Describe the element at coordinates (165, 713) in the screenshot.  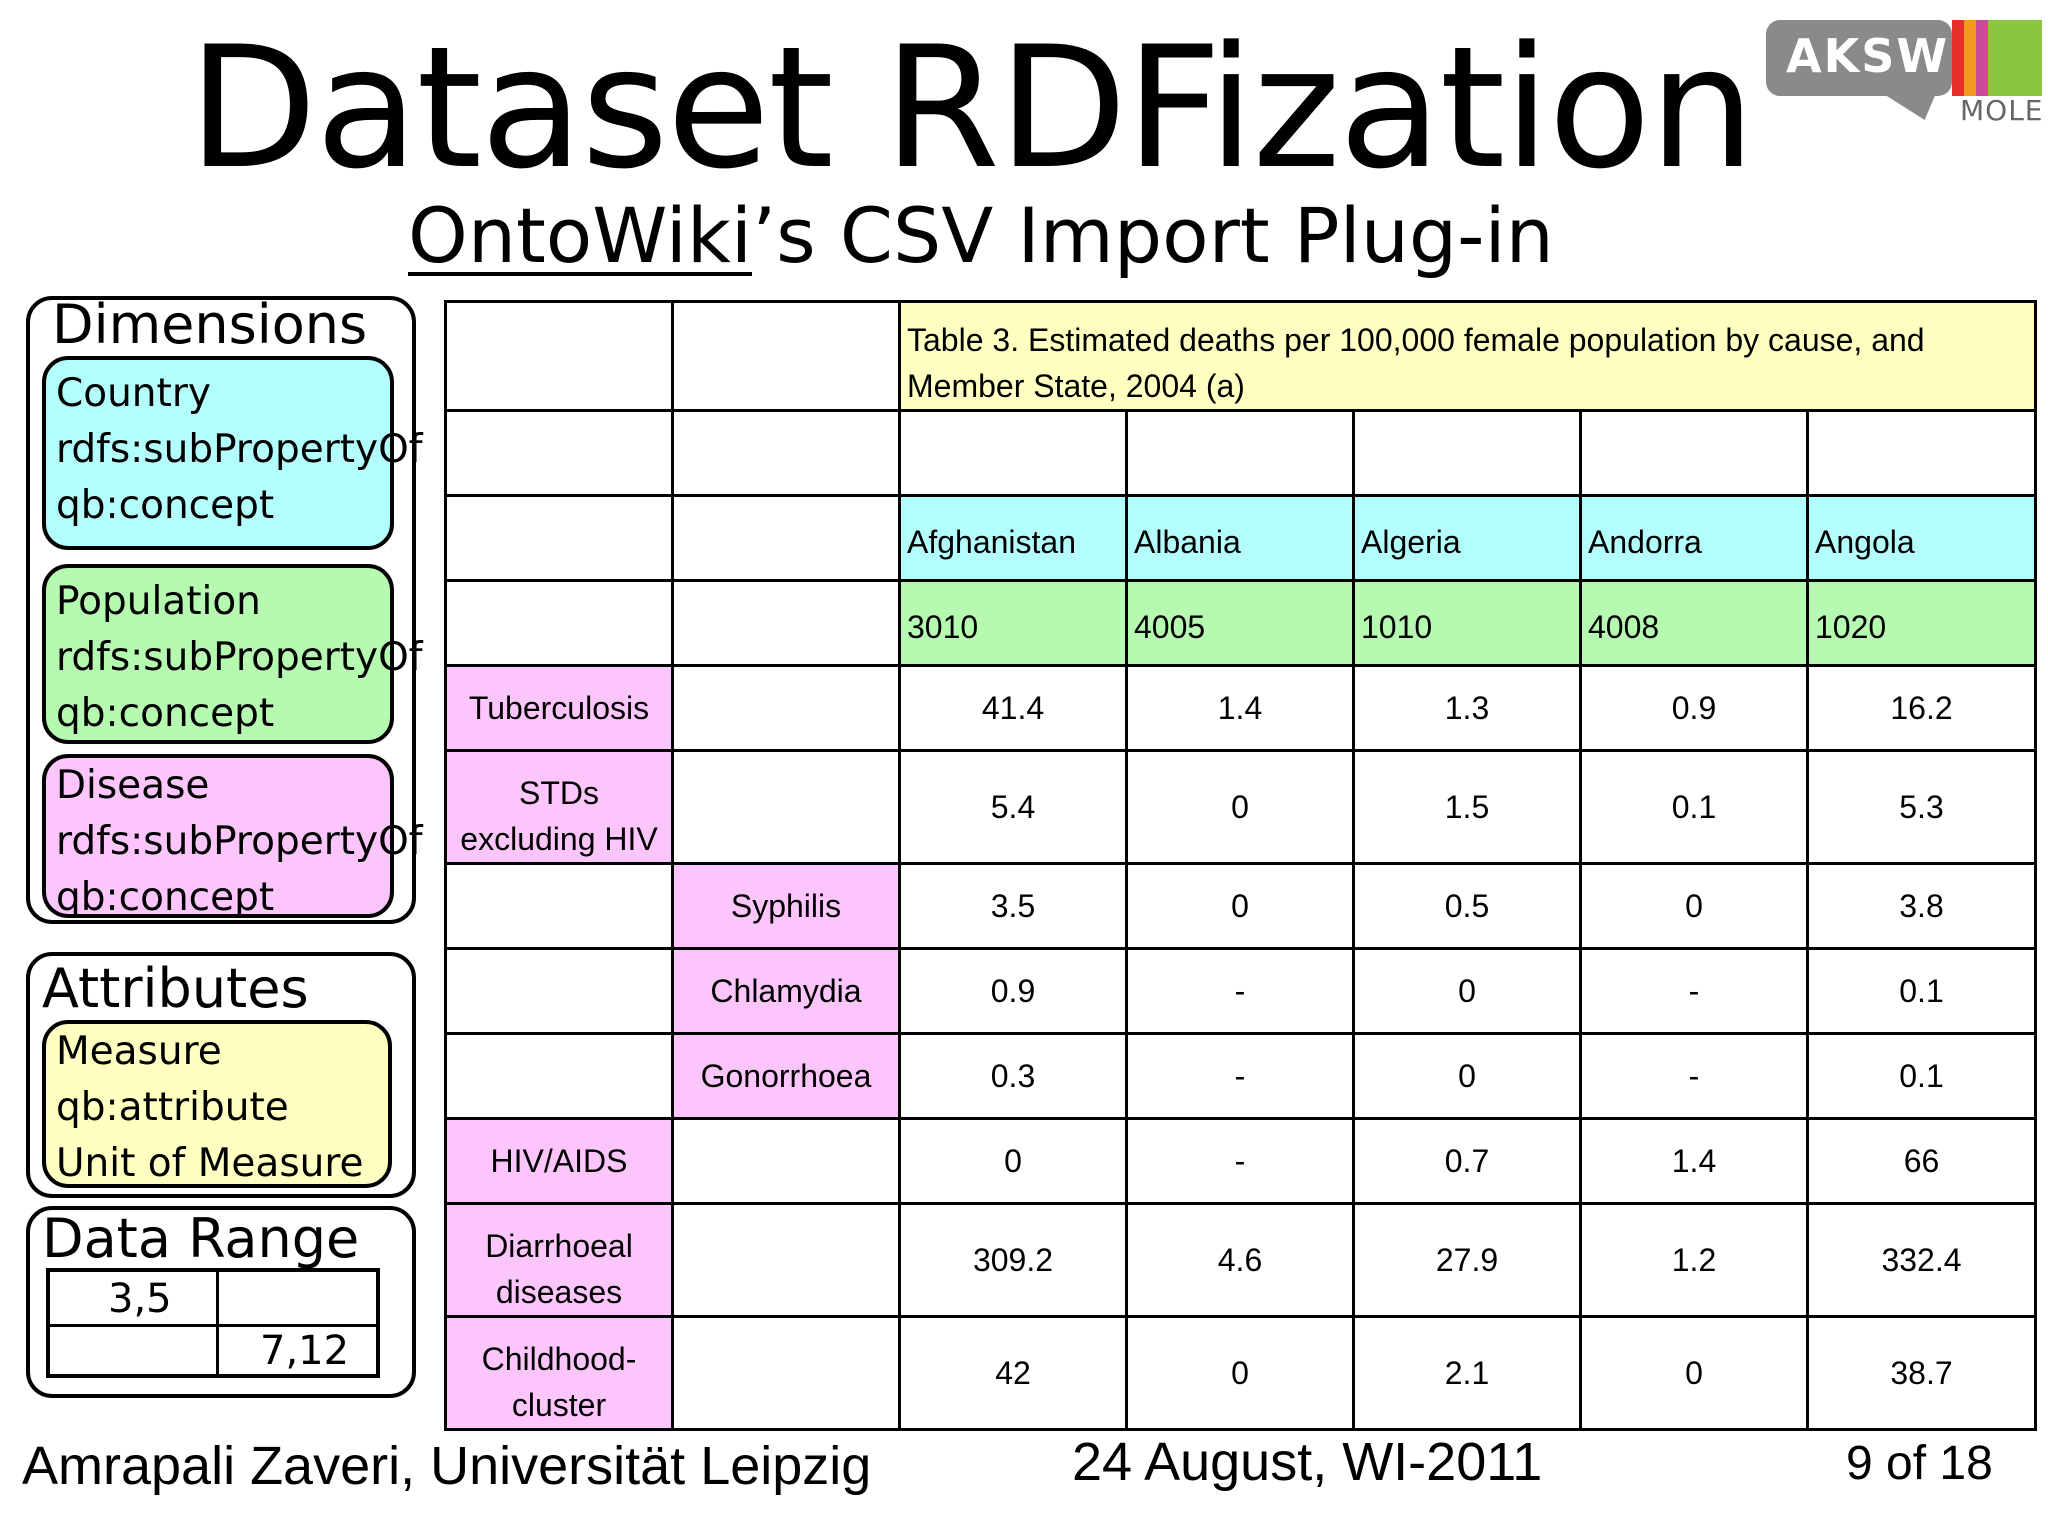
I see `population-concept: qb:concept` at that location.